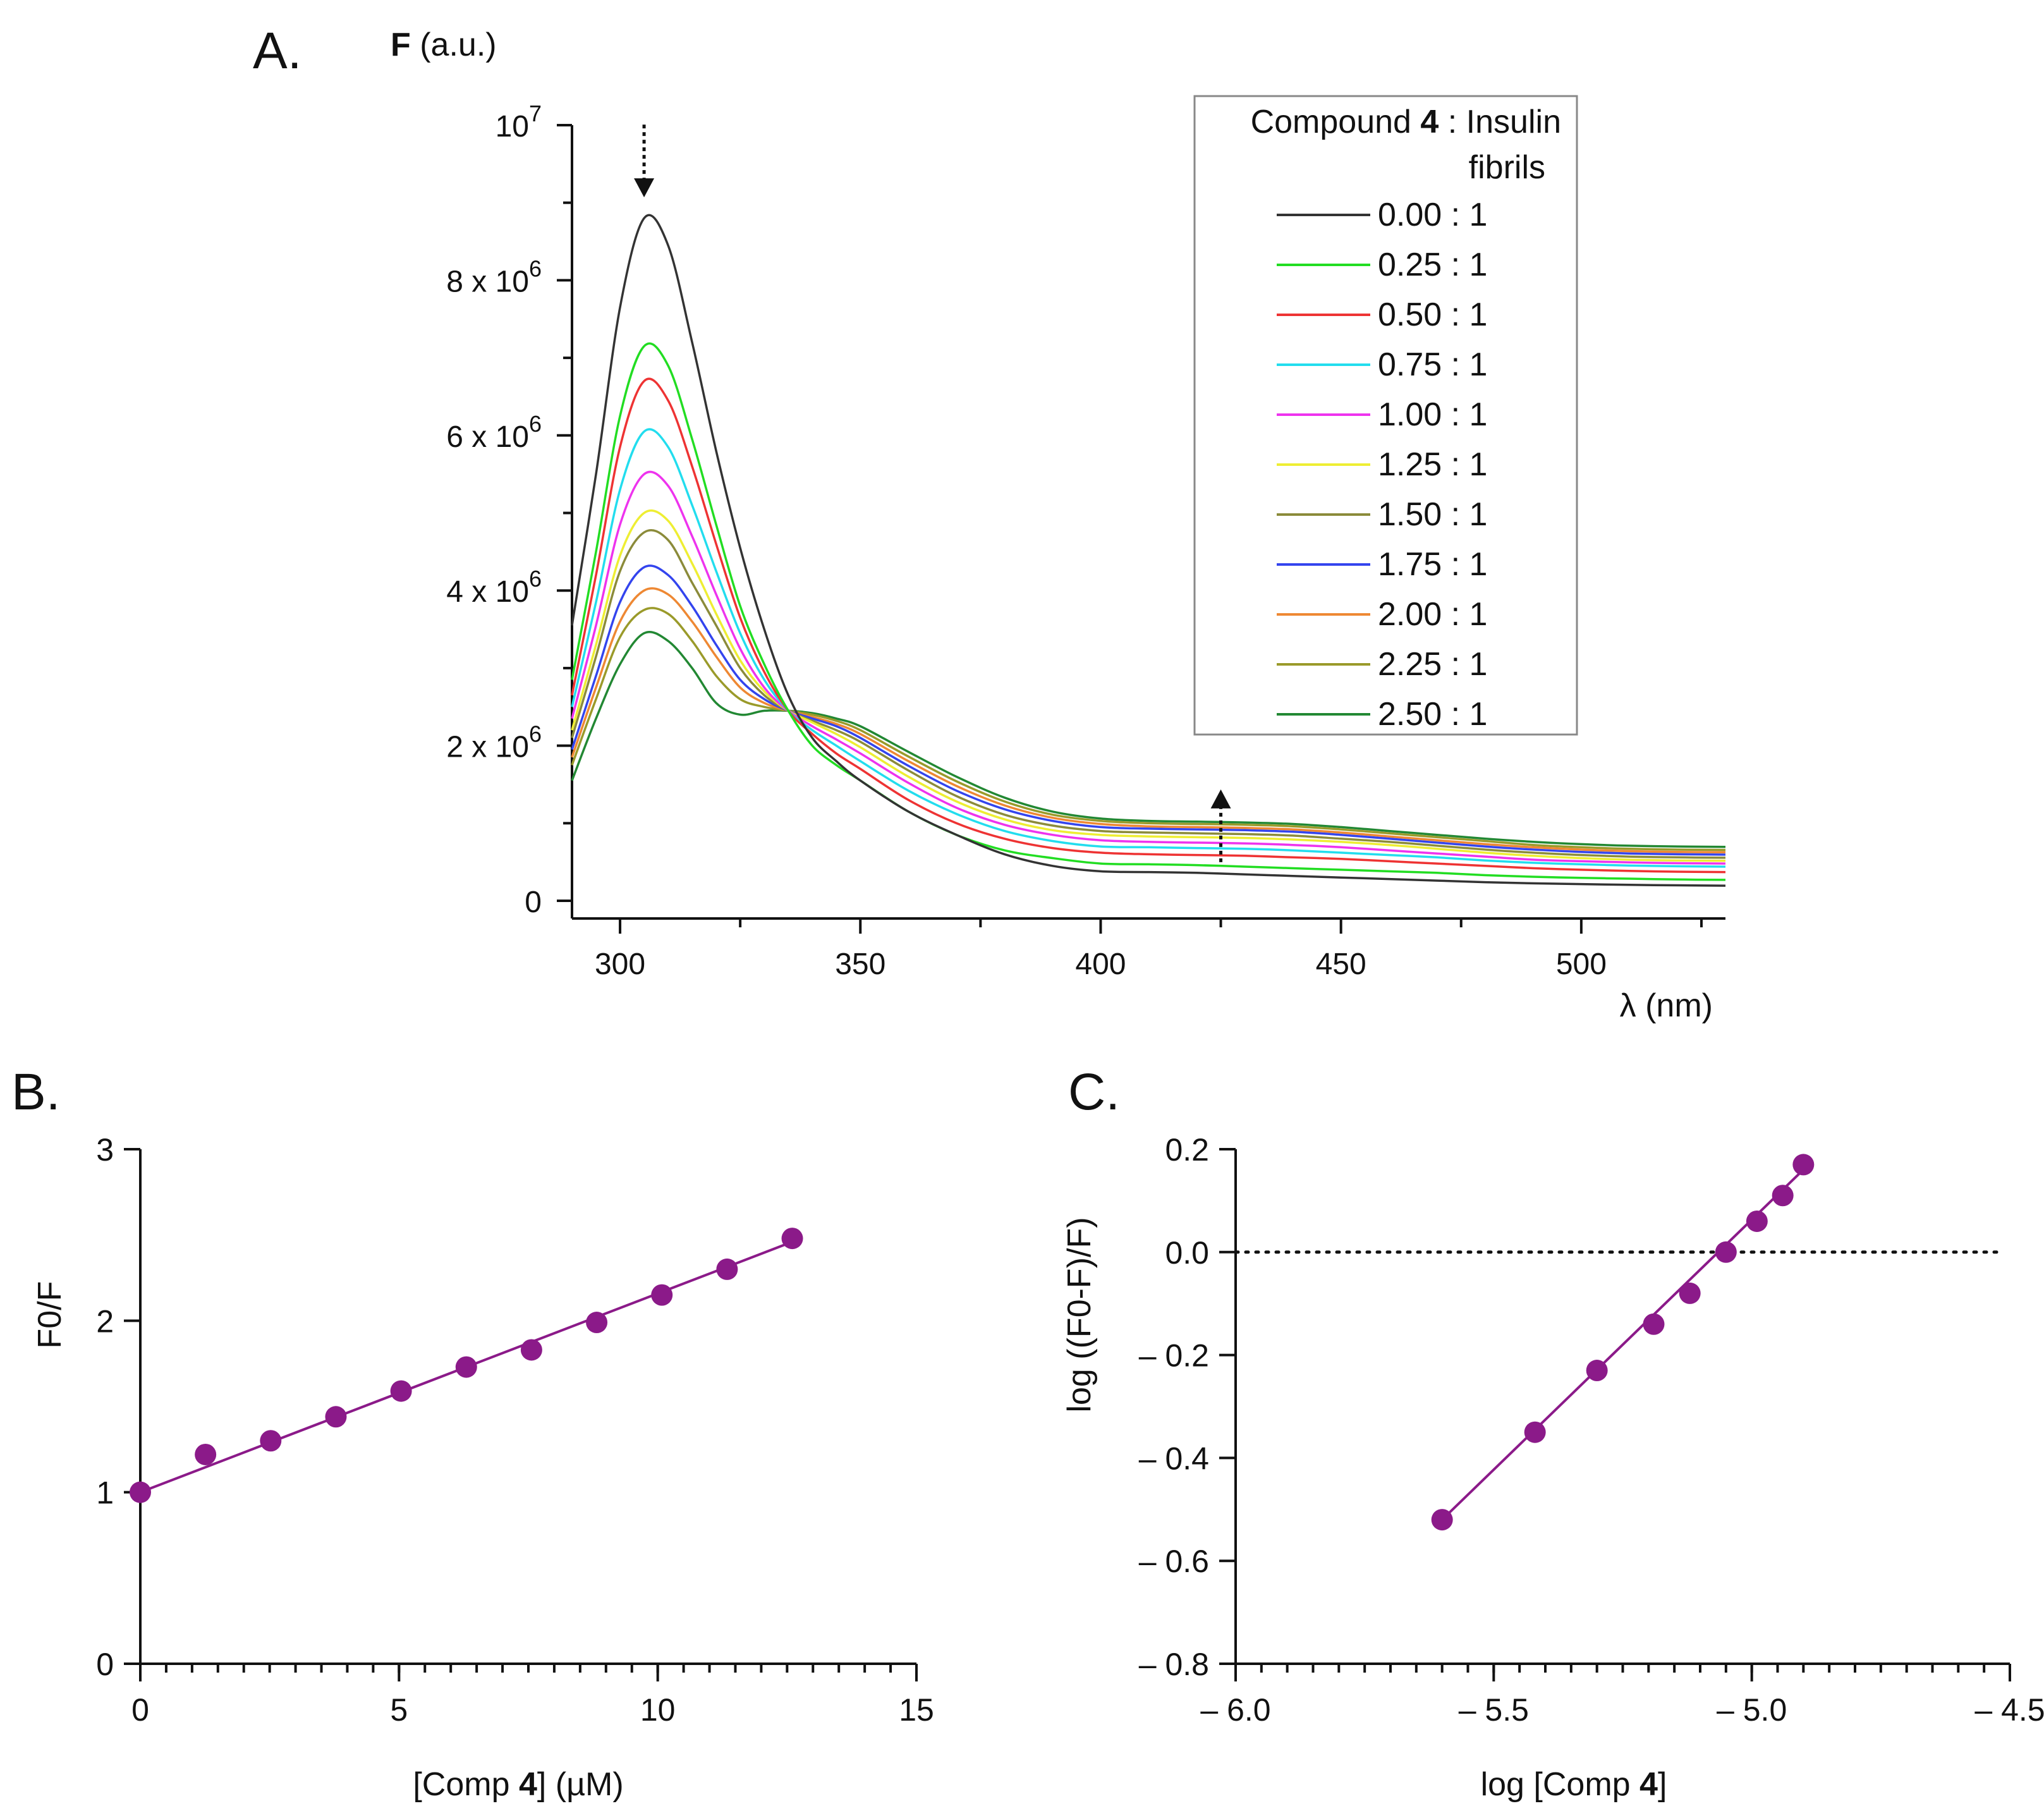 Image resolution: width=2044 pixels, height=1818 pixels. I want to click on panel-a-y-tick-label: 107, so click(519, 122).